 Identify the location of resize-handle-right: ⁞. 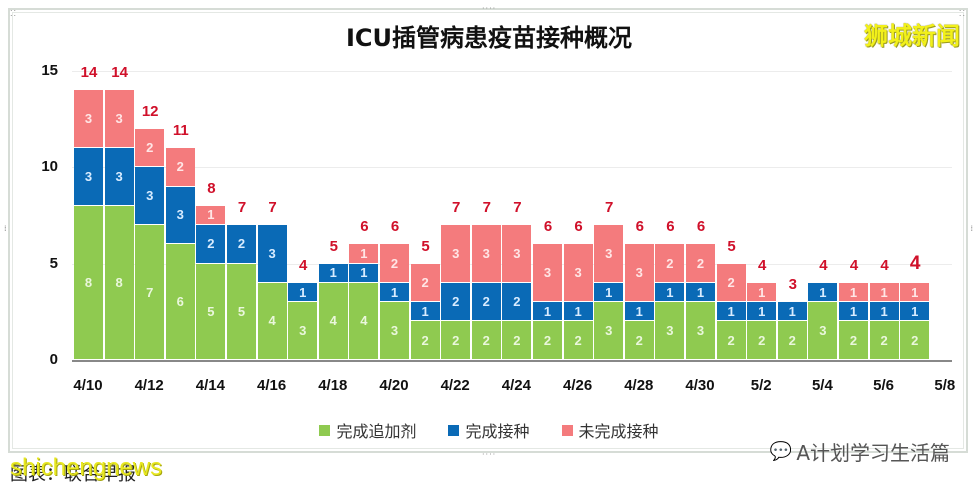
(972, 228).